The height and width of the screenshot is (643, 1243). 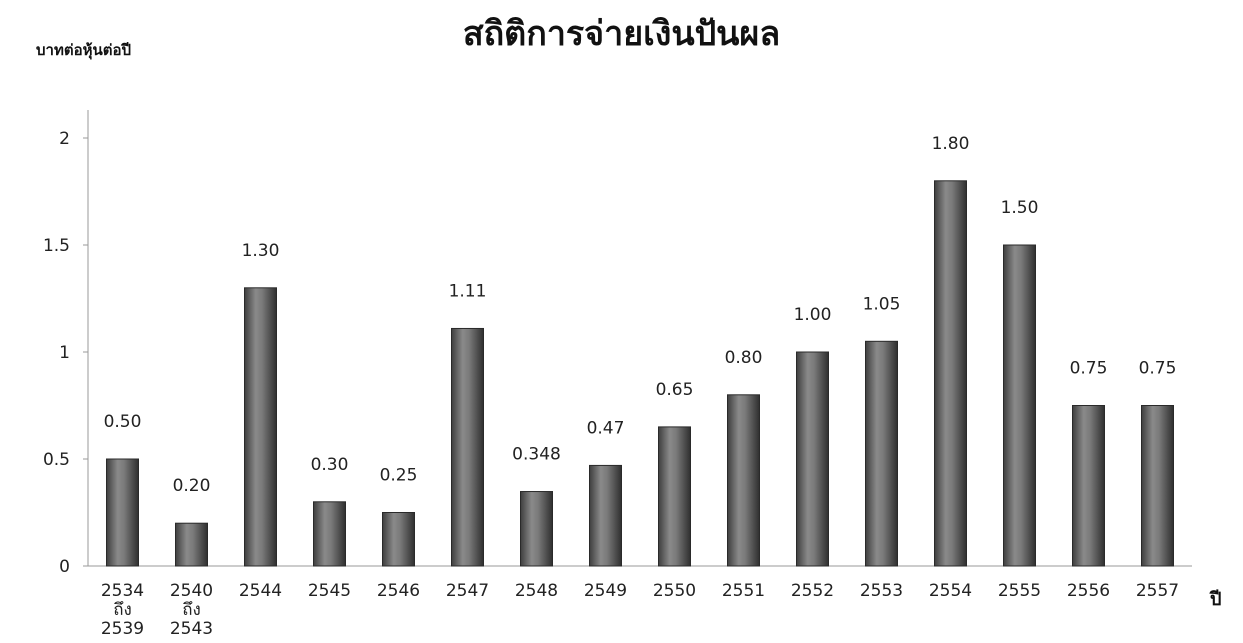 What do you see at coordinates (192, 486) in the screenshot?
I see `data-label: 0.20` at bounding box center [192, 486].